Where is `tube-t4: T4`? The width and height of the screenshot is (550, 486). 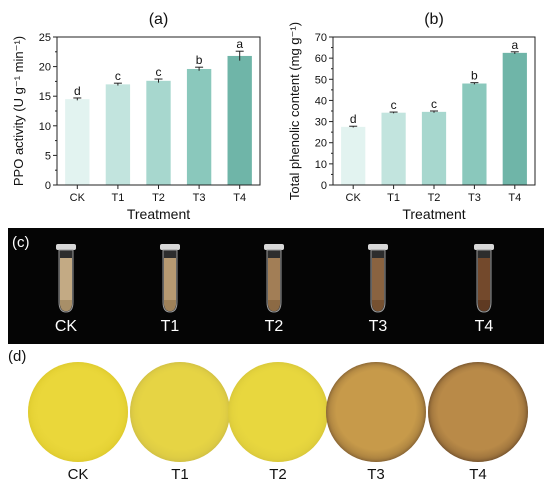
tube-t4: T4 is located at coordinates (484, 292).